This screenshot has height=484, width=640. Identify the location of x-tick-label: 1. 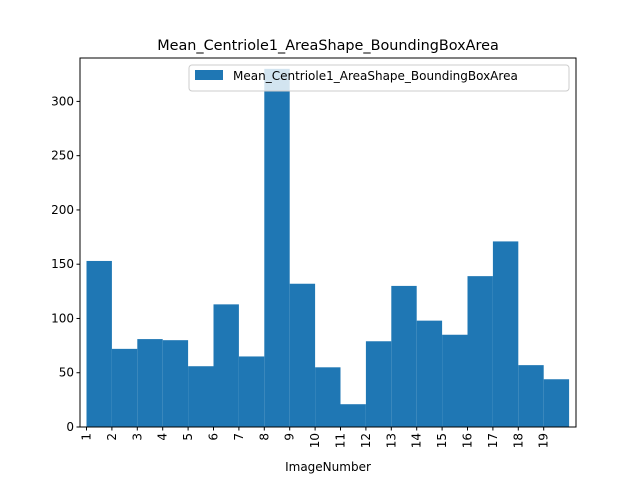
(87, 437).